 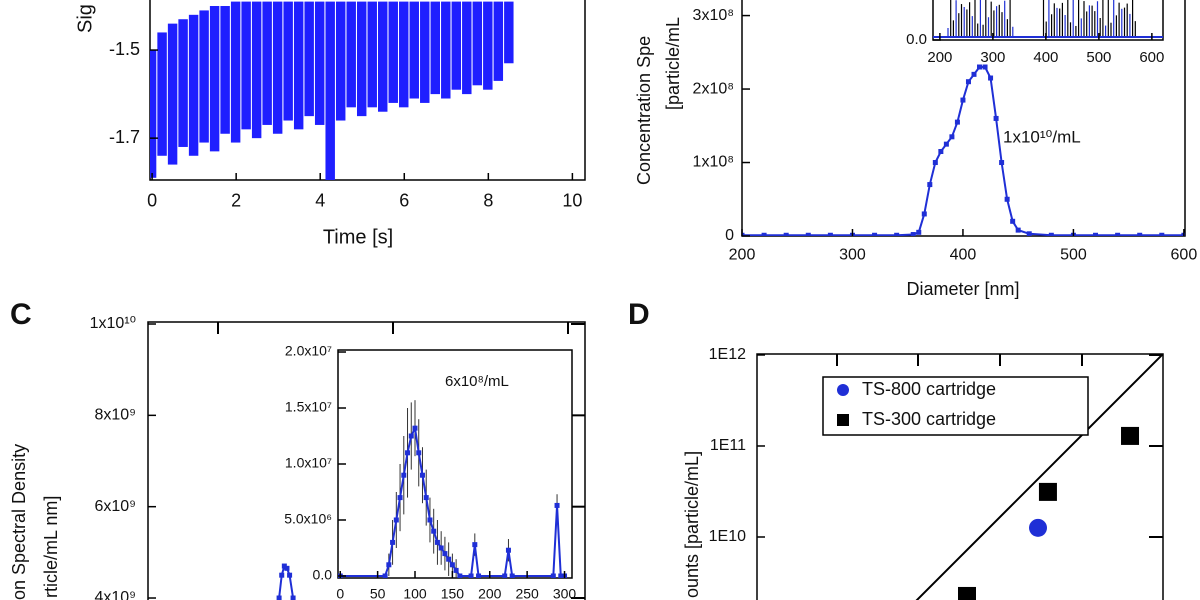 What do you see at coordinates (1042, 136) in the screenshot?
I see `annotation: 1x10¹⁰/mL` at bounding box center [1042, 136].